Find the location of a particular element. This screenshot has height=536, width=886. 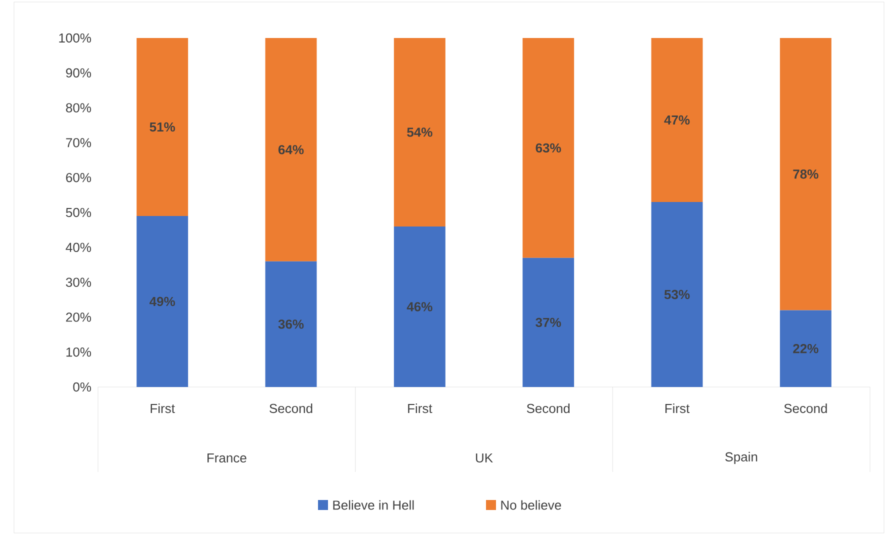

data-label: 37% is located at coordinates (548, 323).